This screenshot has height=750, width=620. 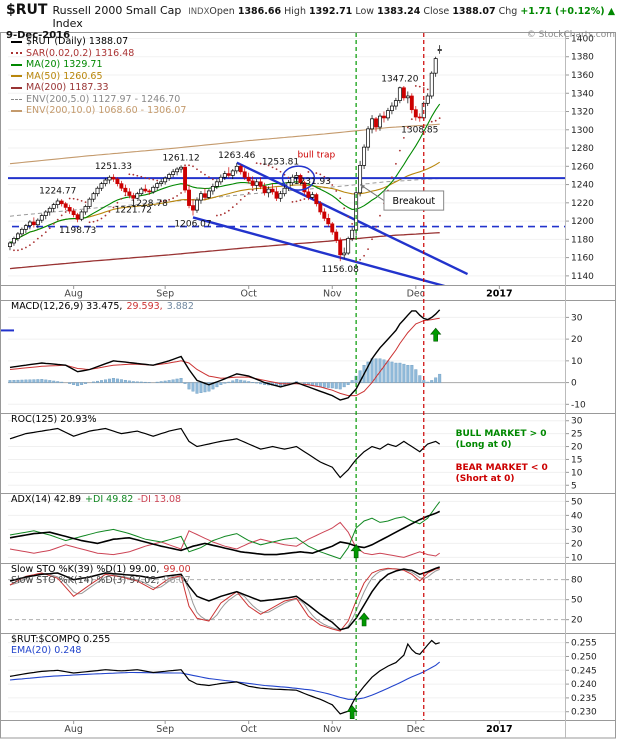 I want to click on legend-env10: ENV(200,10.0) 1068.60 - 1306.07, so click(x=98, y=111).